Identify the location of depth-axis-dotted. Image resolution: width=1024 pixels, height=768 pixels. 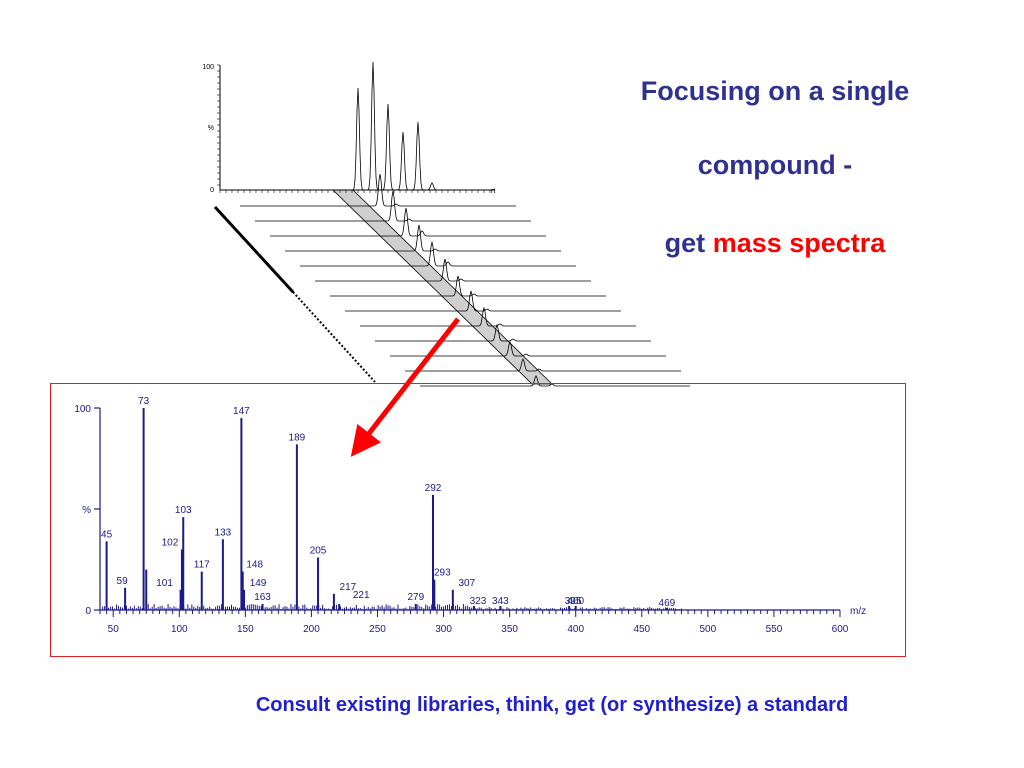
(334, 337).